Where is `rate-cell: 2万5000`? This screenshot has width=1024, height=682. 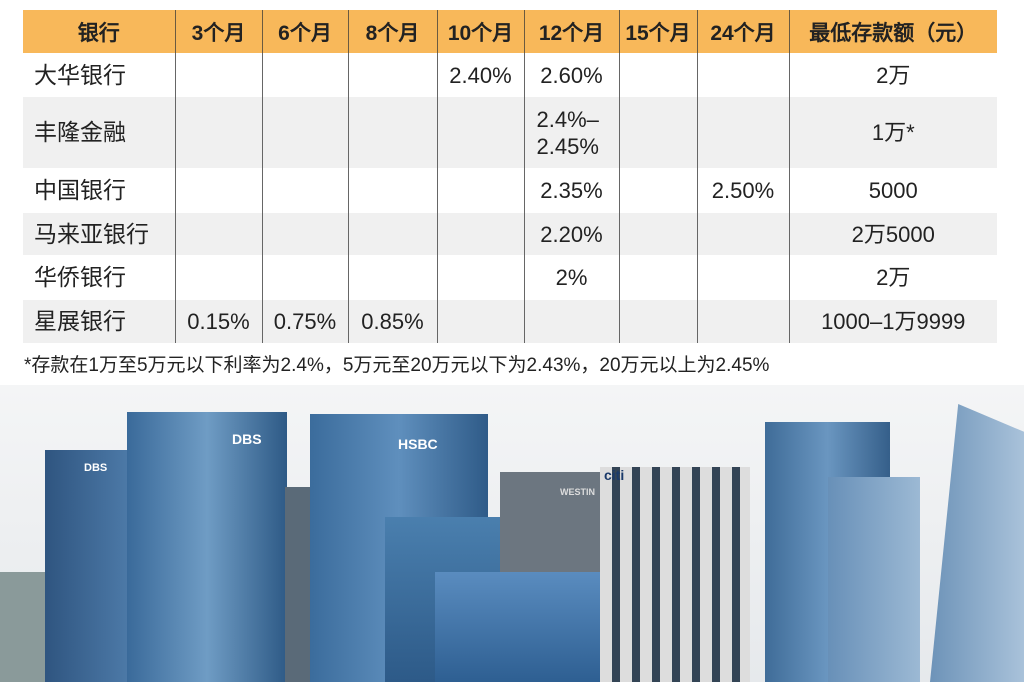
rate-cell: 2万5000 is located at coordinates (892, 234).